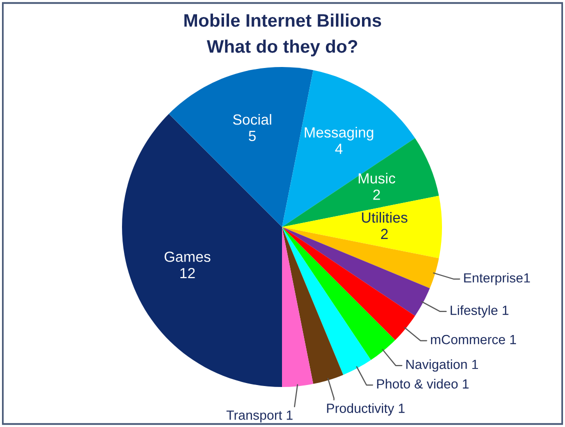 This screenshot has width=565, height=427. Describe the element at coordinates (339, 149) in the screenshot. I see `data-label: 4` at that location.